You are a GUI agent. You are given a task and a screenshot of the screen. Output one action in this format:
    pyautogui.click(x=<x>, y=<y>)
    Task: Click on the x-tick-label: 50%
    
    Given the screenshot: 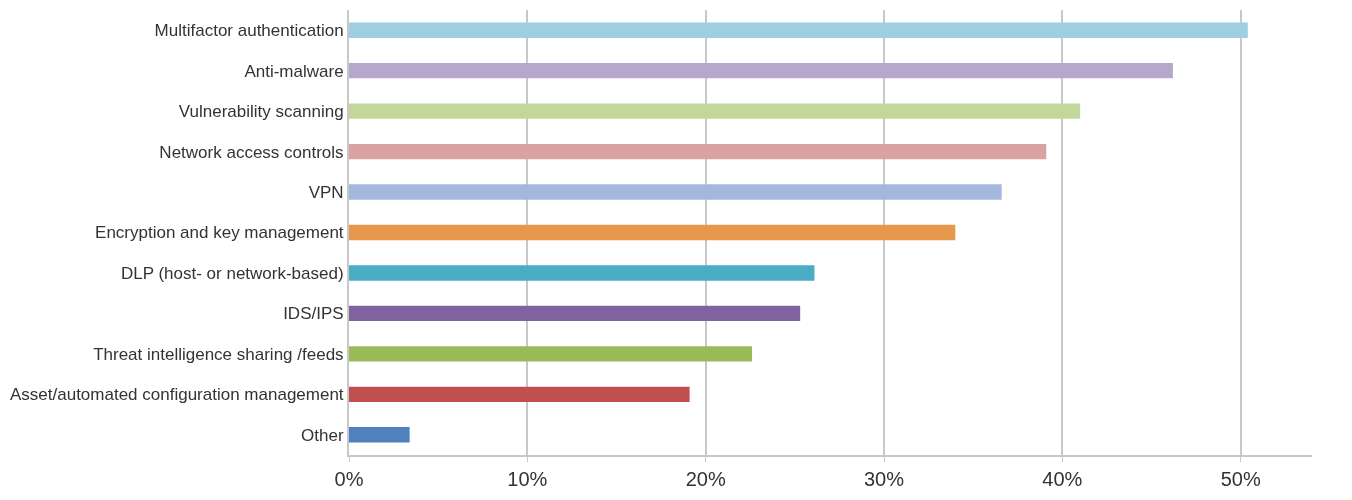 What is the action you would take?
    pyautogui.click(x=1240, y=479)
    